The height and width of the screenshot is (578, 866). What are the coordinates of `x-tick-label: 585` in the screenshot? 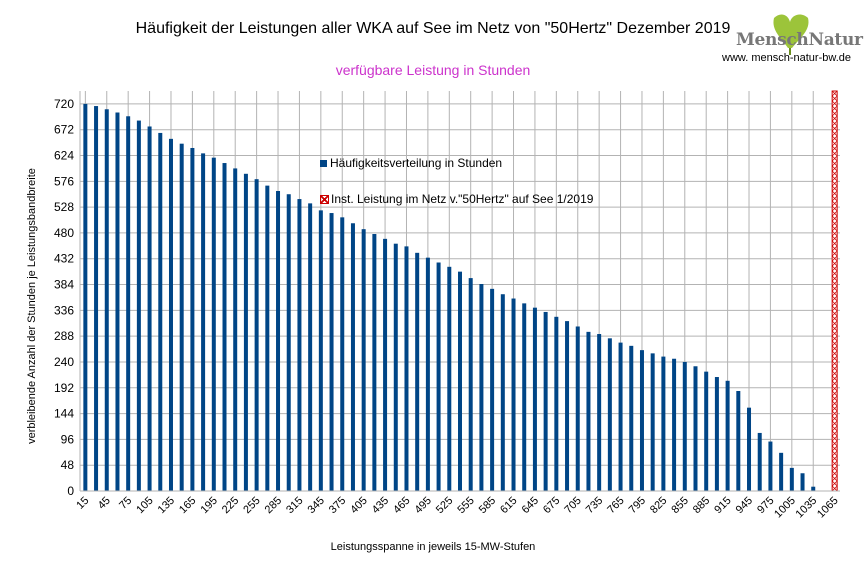 It's located at (487, 505).